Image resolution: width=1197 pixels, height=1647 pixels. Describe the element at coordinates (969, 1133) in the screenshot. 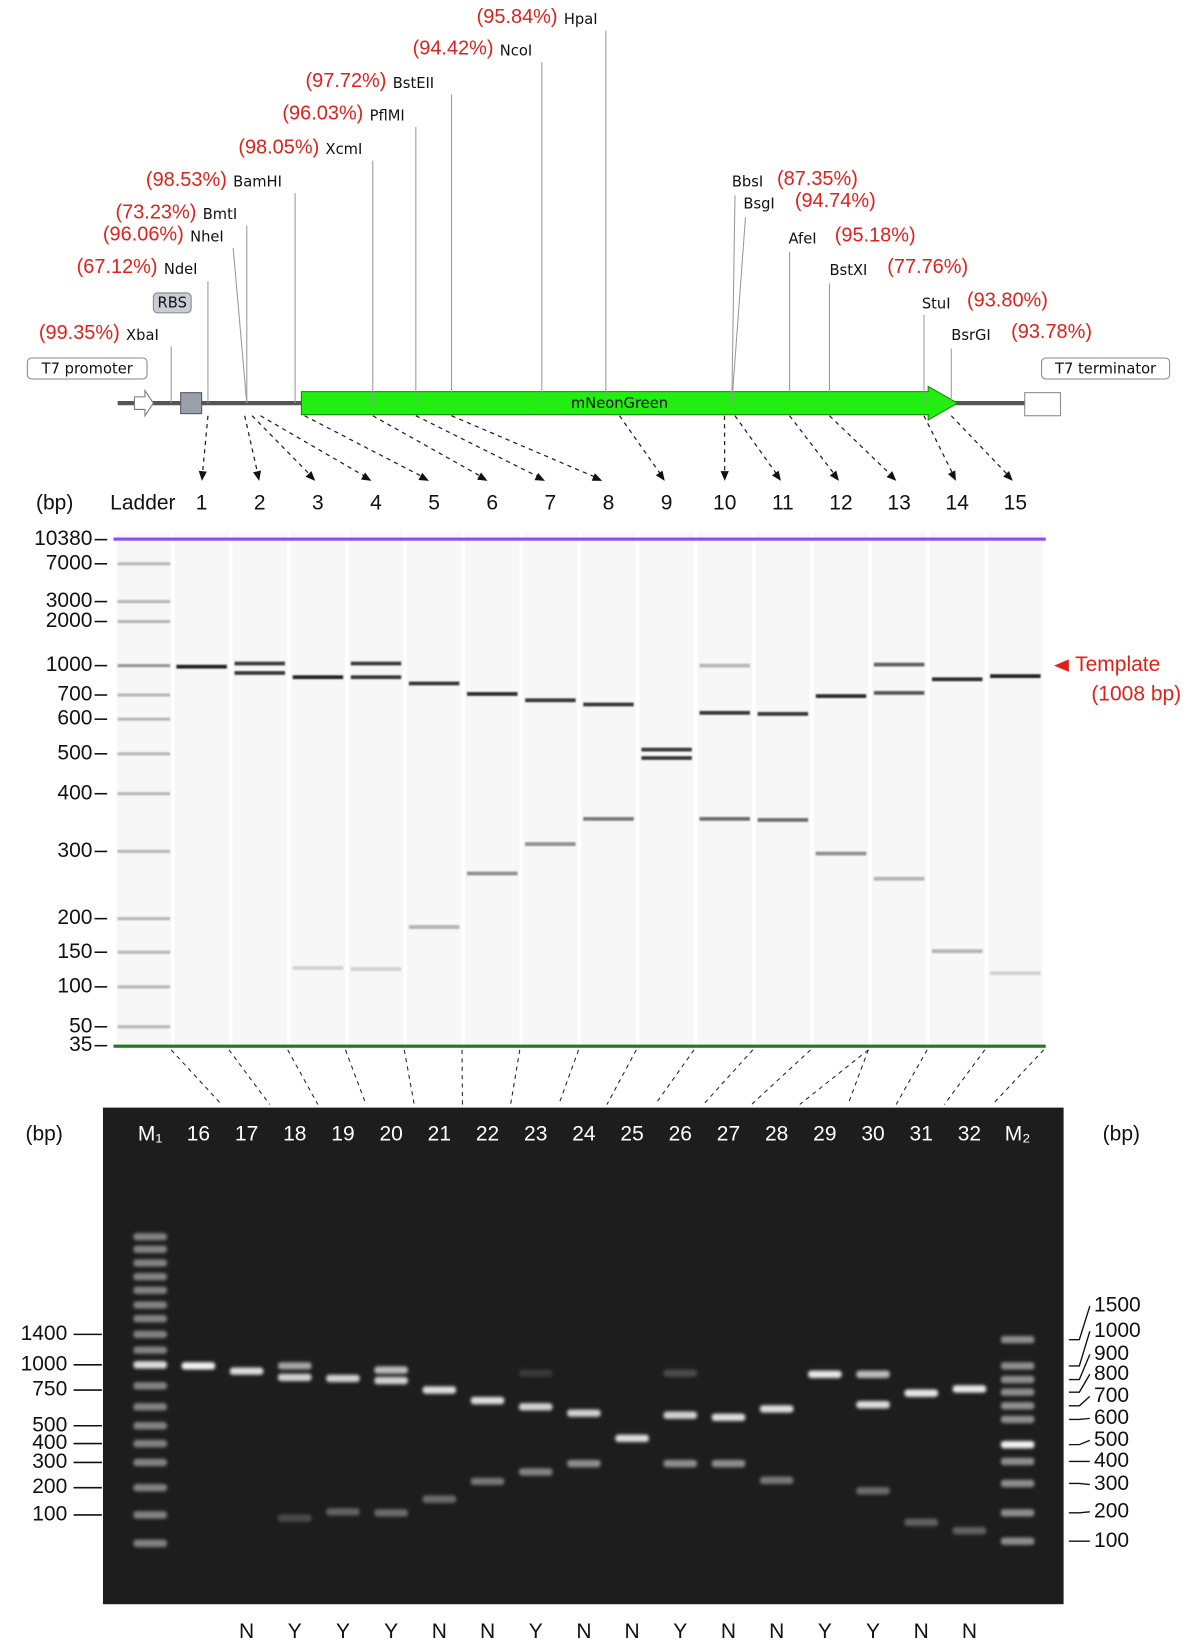

I see `lane-label: 32` at that location.